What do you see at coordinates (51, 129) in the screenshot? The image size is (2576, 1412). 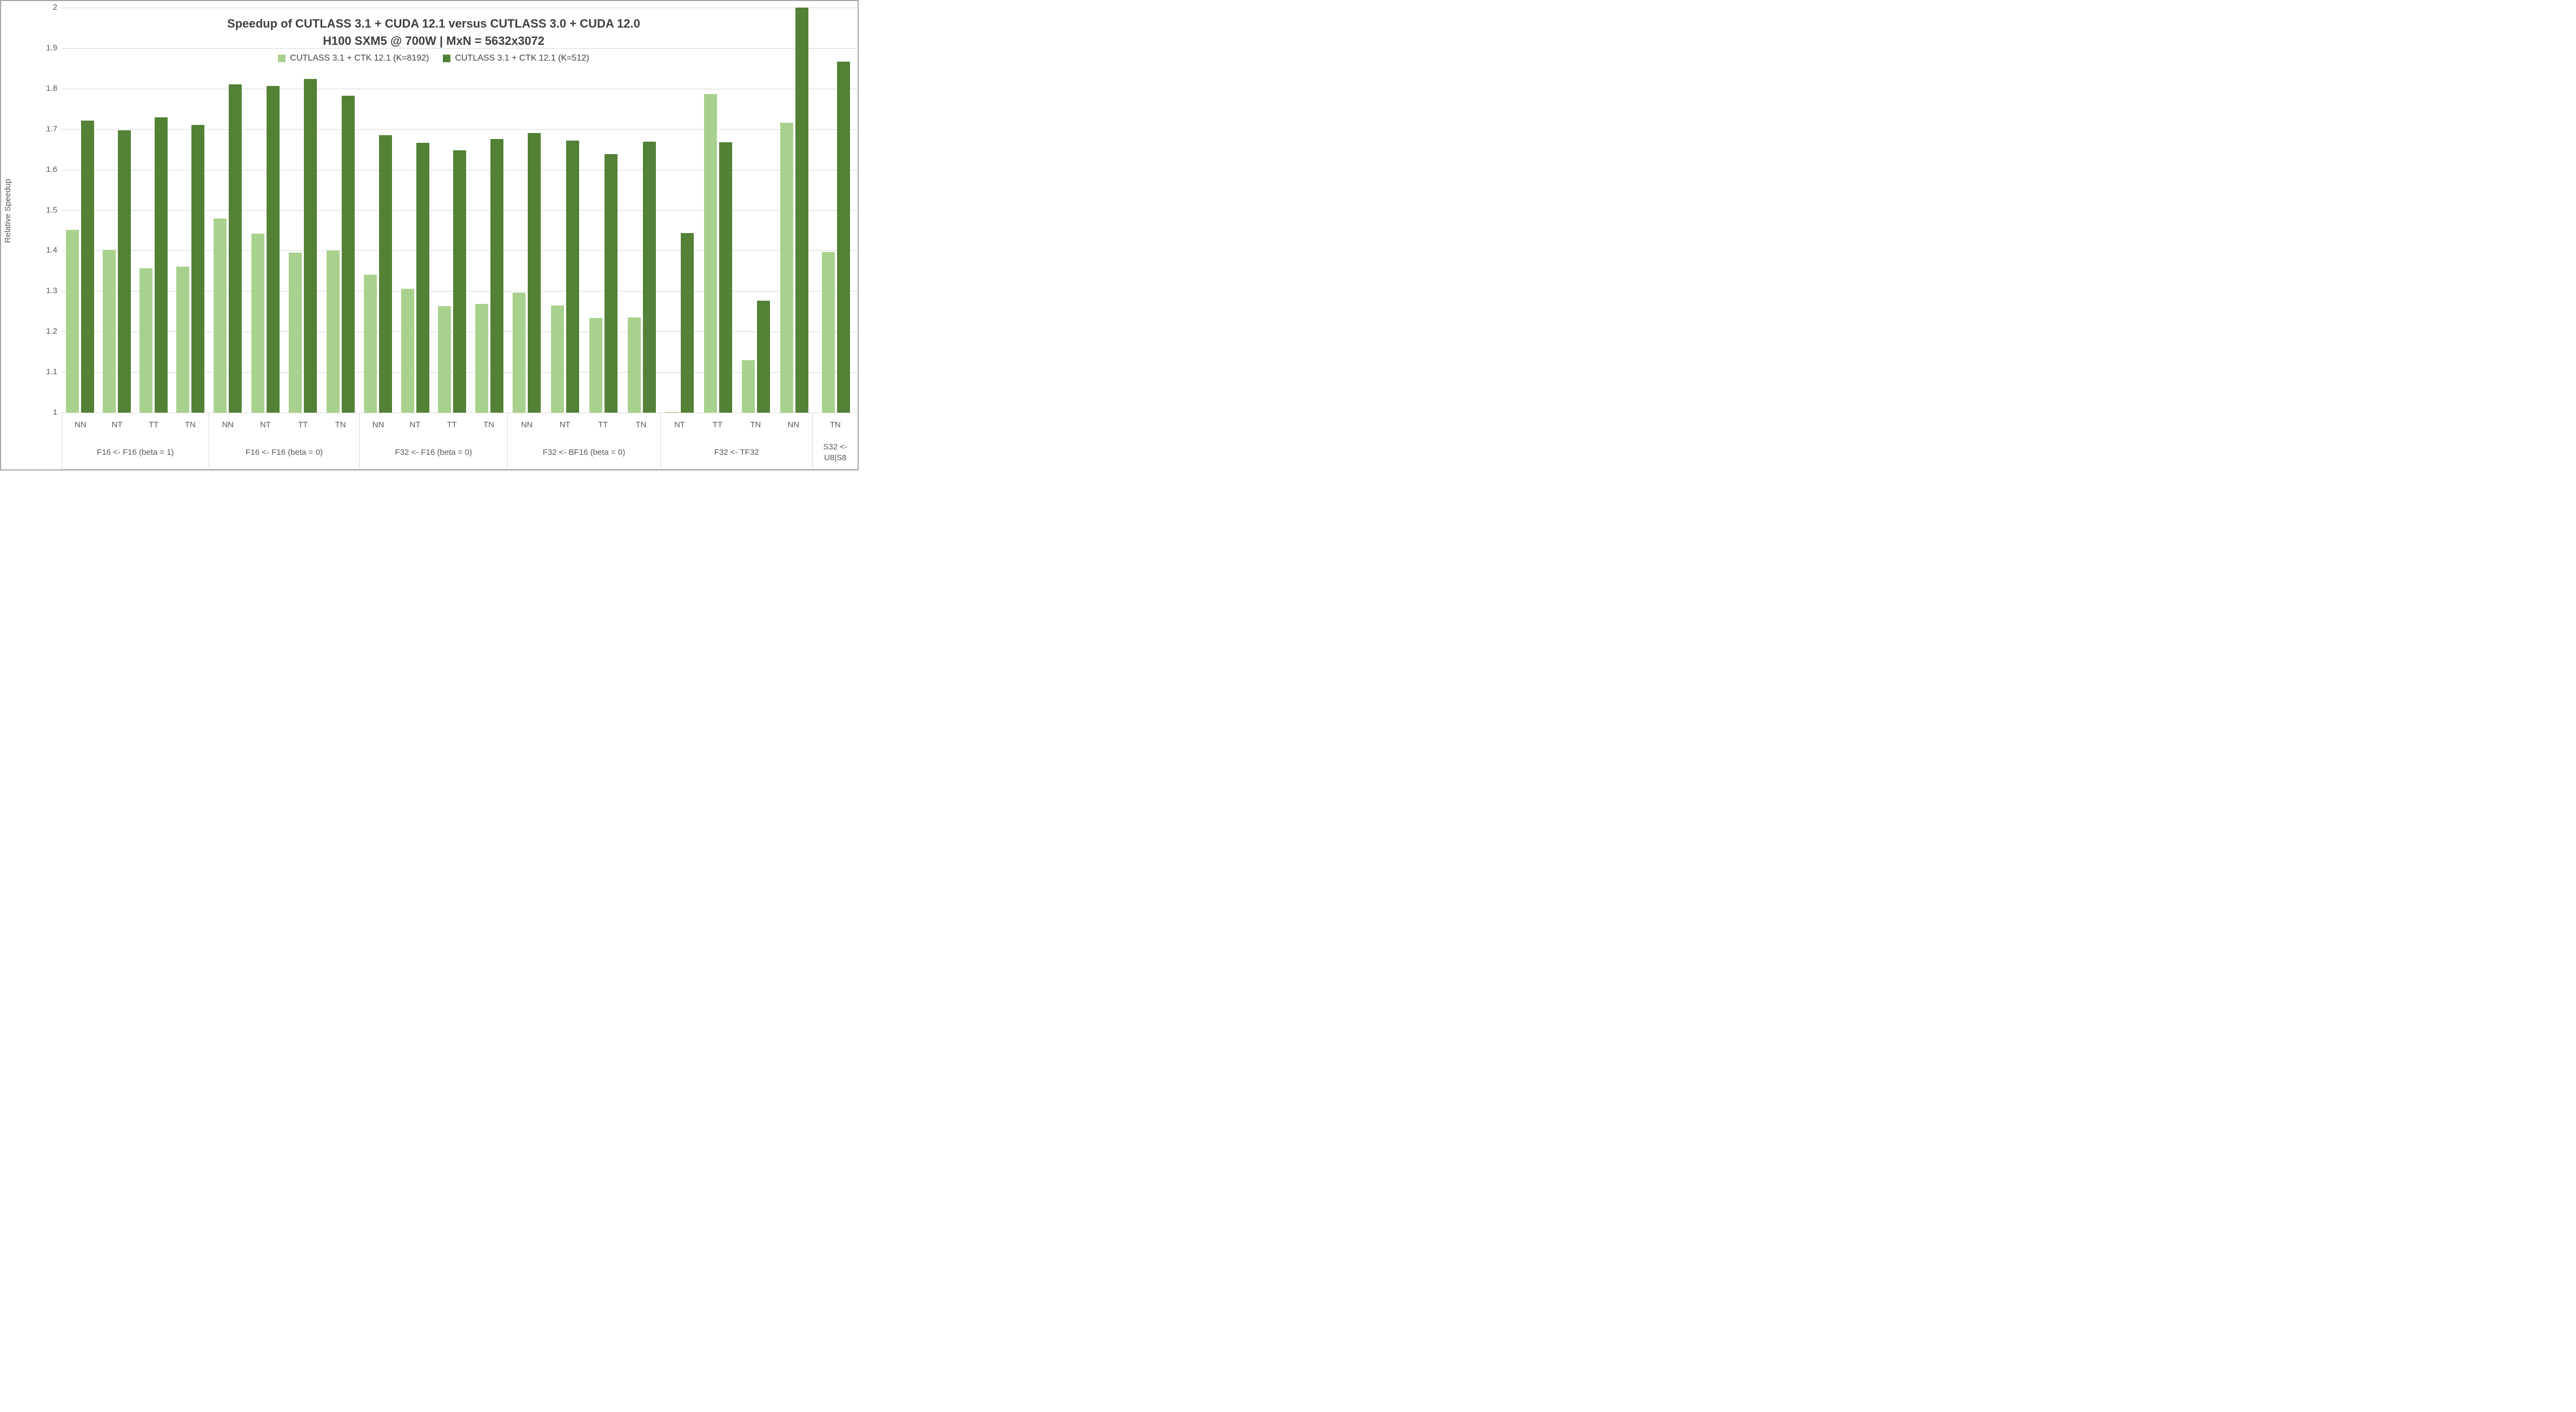 I see `y-axis-tick-label: 1.7` at bounding box center [51, 129].